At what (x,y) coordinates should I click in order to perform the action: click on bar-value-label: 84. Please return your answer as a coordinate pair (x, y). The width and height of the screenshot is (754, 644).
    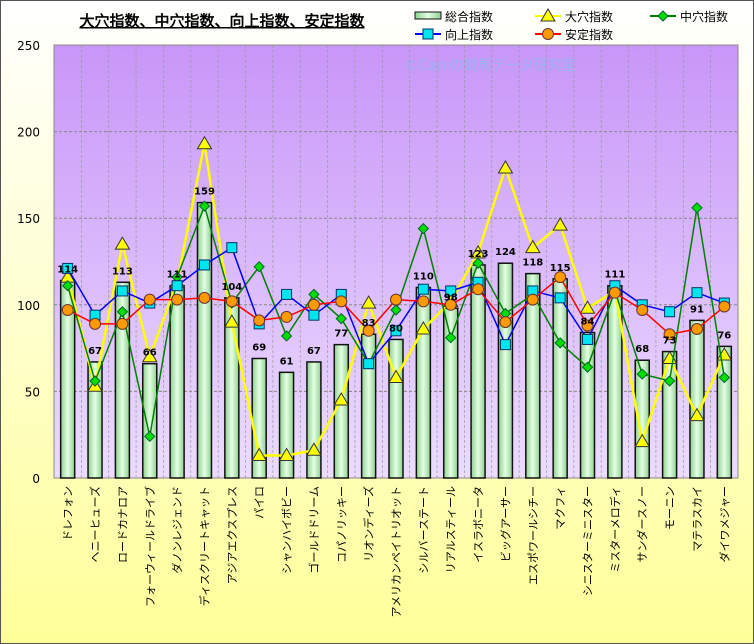
    Looking at the image, I should click on (588, 322).